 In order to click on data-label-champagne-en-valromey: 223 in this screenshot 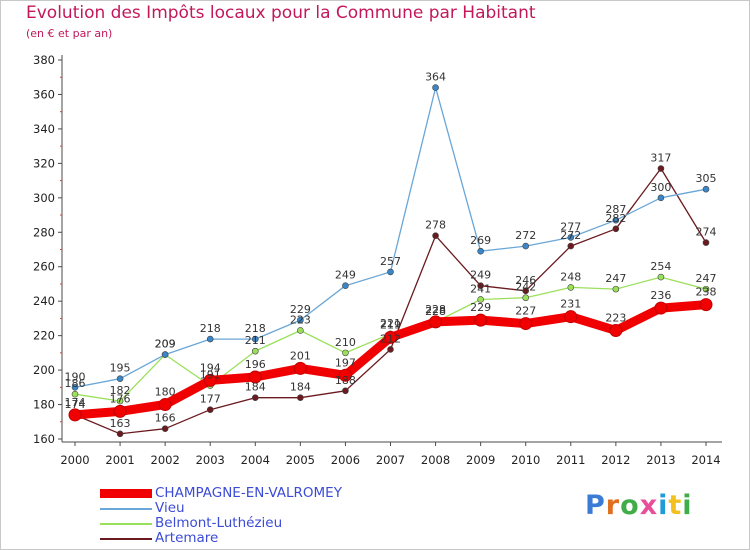, I will do `click(615, 317)`.